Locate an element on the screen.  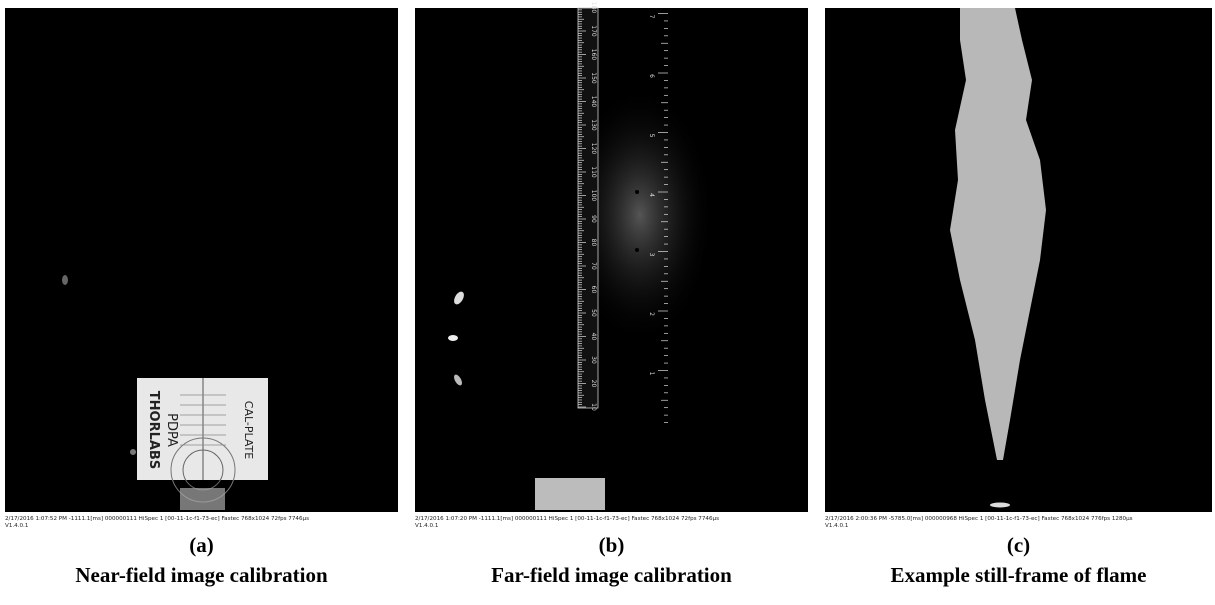
plate-text: CAL-PLATE is located at coordinates (248, 430).